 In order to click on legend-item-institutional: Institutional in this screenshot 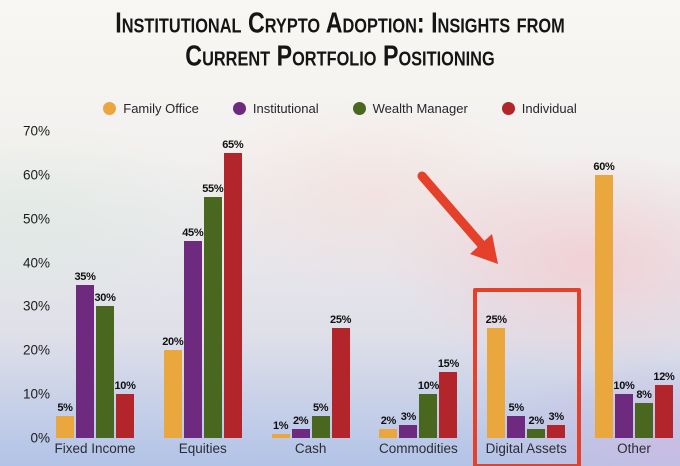, I will do `click(275, 108)`.